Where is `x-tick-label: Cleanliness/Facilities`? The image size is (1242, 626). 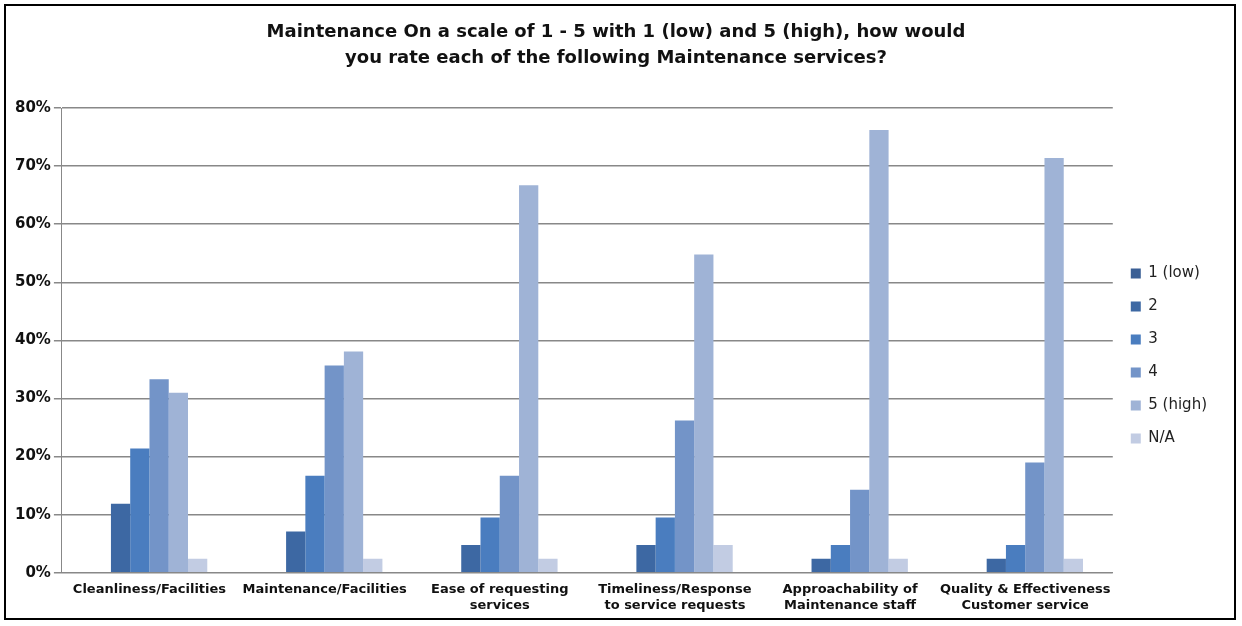
x-tick-label: Cleanliness/Facilities is located at coordinates (149, 588).